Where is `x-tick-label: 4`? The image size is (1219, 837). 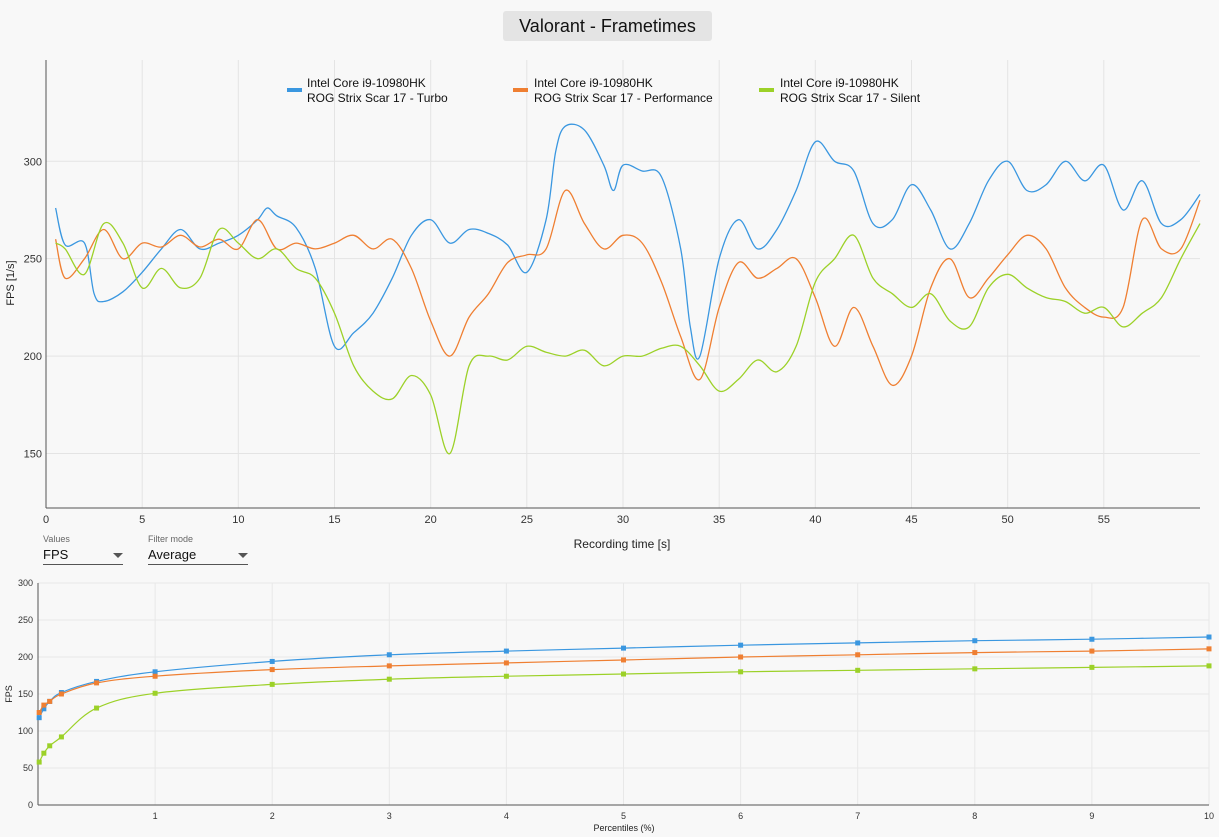 x-tick-label: 4 is located at coordinates (506, 816).